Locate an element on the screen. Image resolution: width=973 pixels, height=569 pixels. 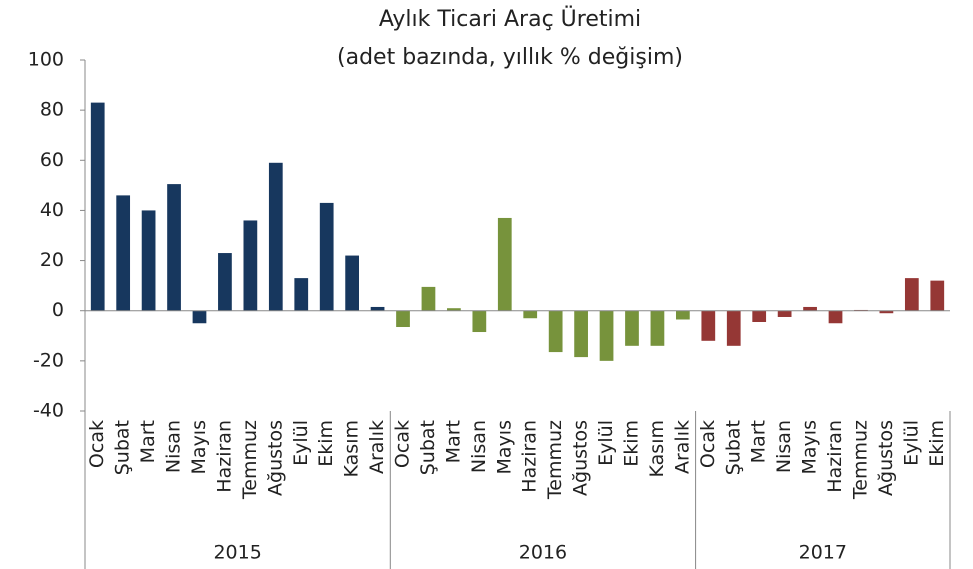
y-tick-label: -40 is located at coordinates (48, 411).